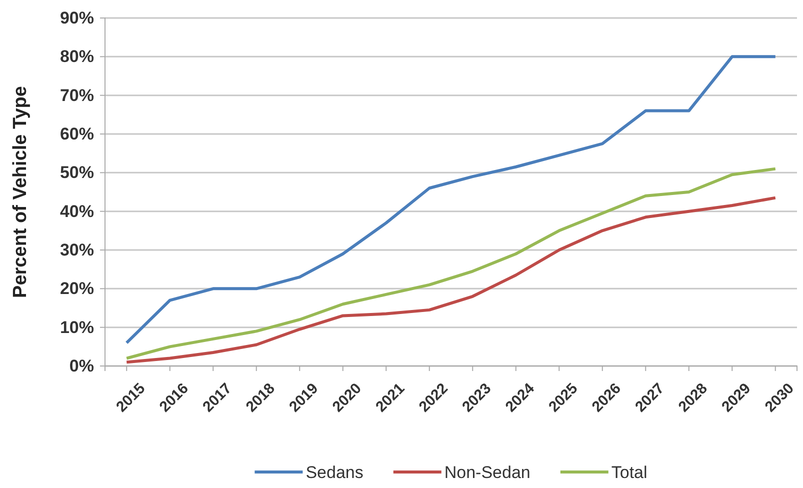  I want to click on legend-label: Sedans, so click(335, 472).